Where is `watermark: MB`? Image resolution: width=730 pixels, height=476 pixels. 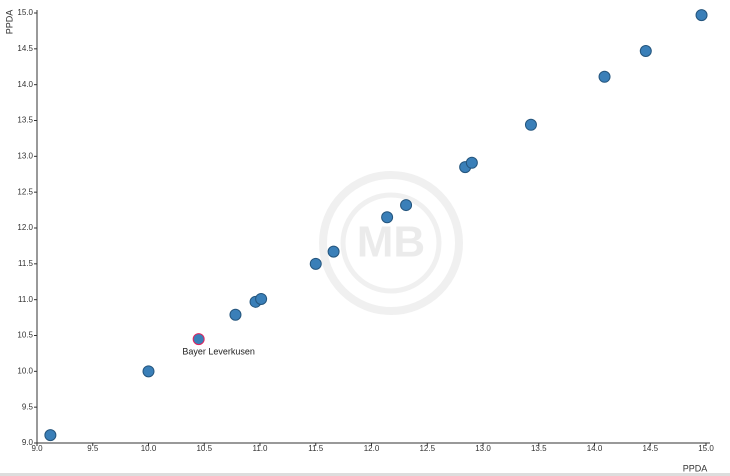 watermark: MB is located at coordinates (391, 242).